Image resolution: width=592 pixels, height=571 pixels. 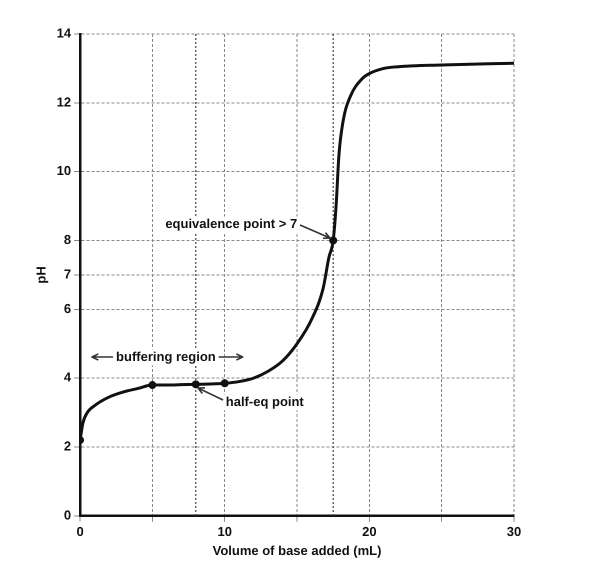 What do you see at coordinates (265, 401) in the screenshot?
I see `annotation: half-eq point` at bounding box center [265, 401].